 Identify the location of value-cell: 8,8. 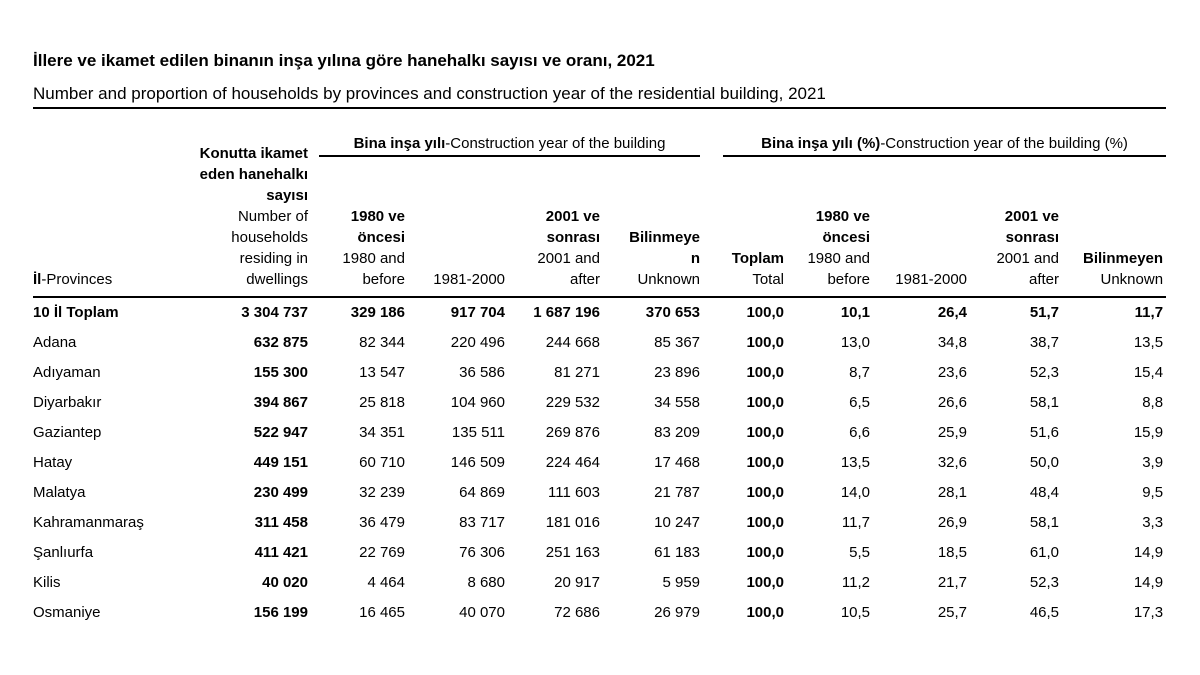
(1153, 402).